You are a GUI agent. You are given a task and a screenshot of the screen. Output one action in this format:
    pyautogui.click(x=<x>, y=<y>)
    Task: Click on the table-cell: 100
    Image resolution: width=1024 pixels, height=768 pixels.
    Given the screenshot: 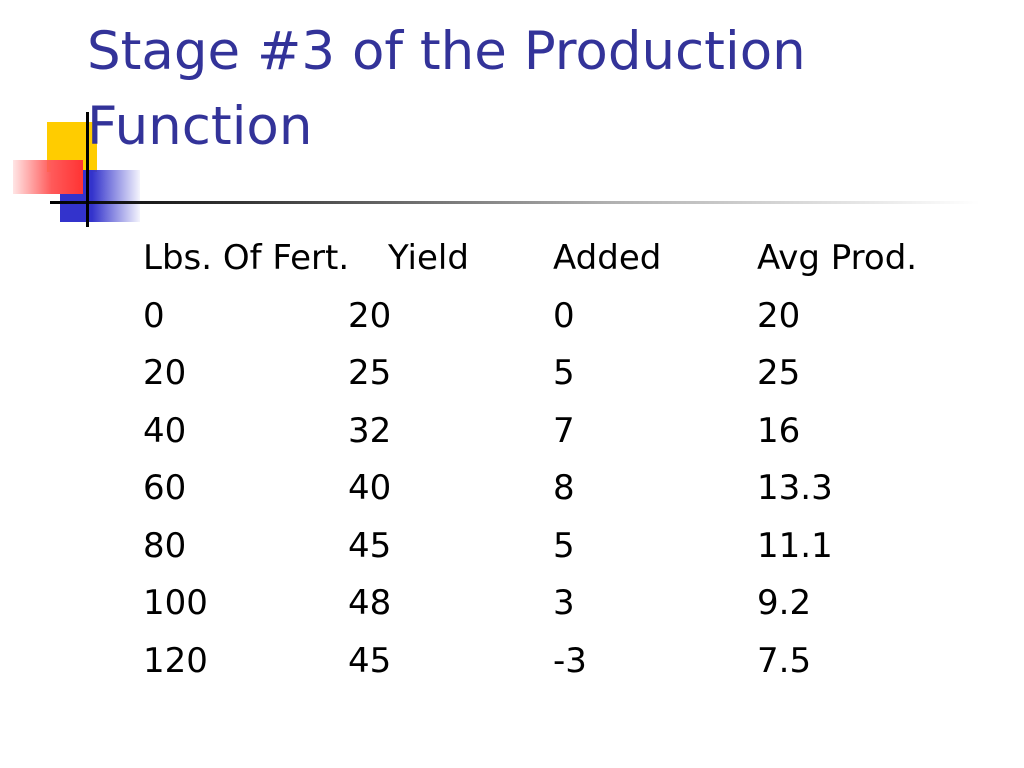 What is the action you would take?
    pyautogui.click(x=175, y=603)
    